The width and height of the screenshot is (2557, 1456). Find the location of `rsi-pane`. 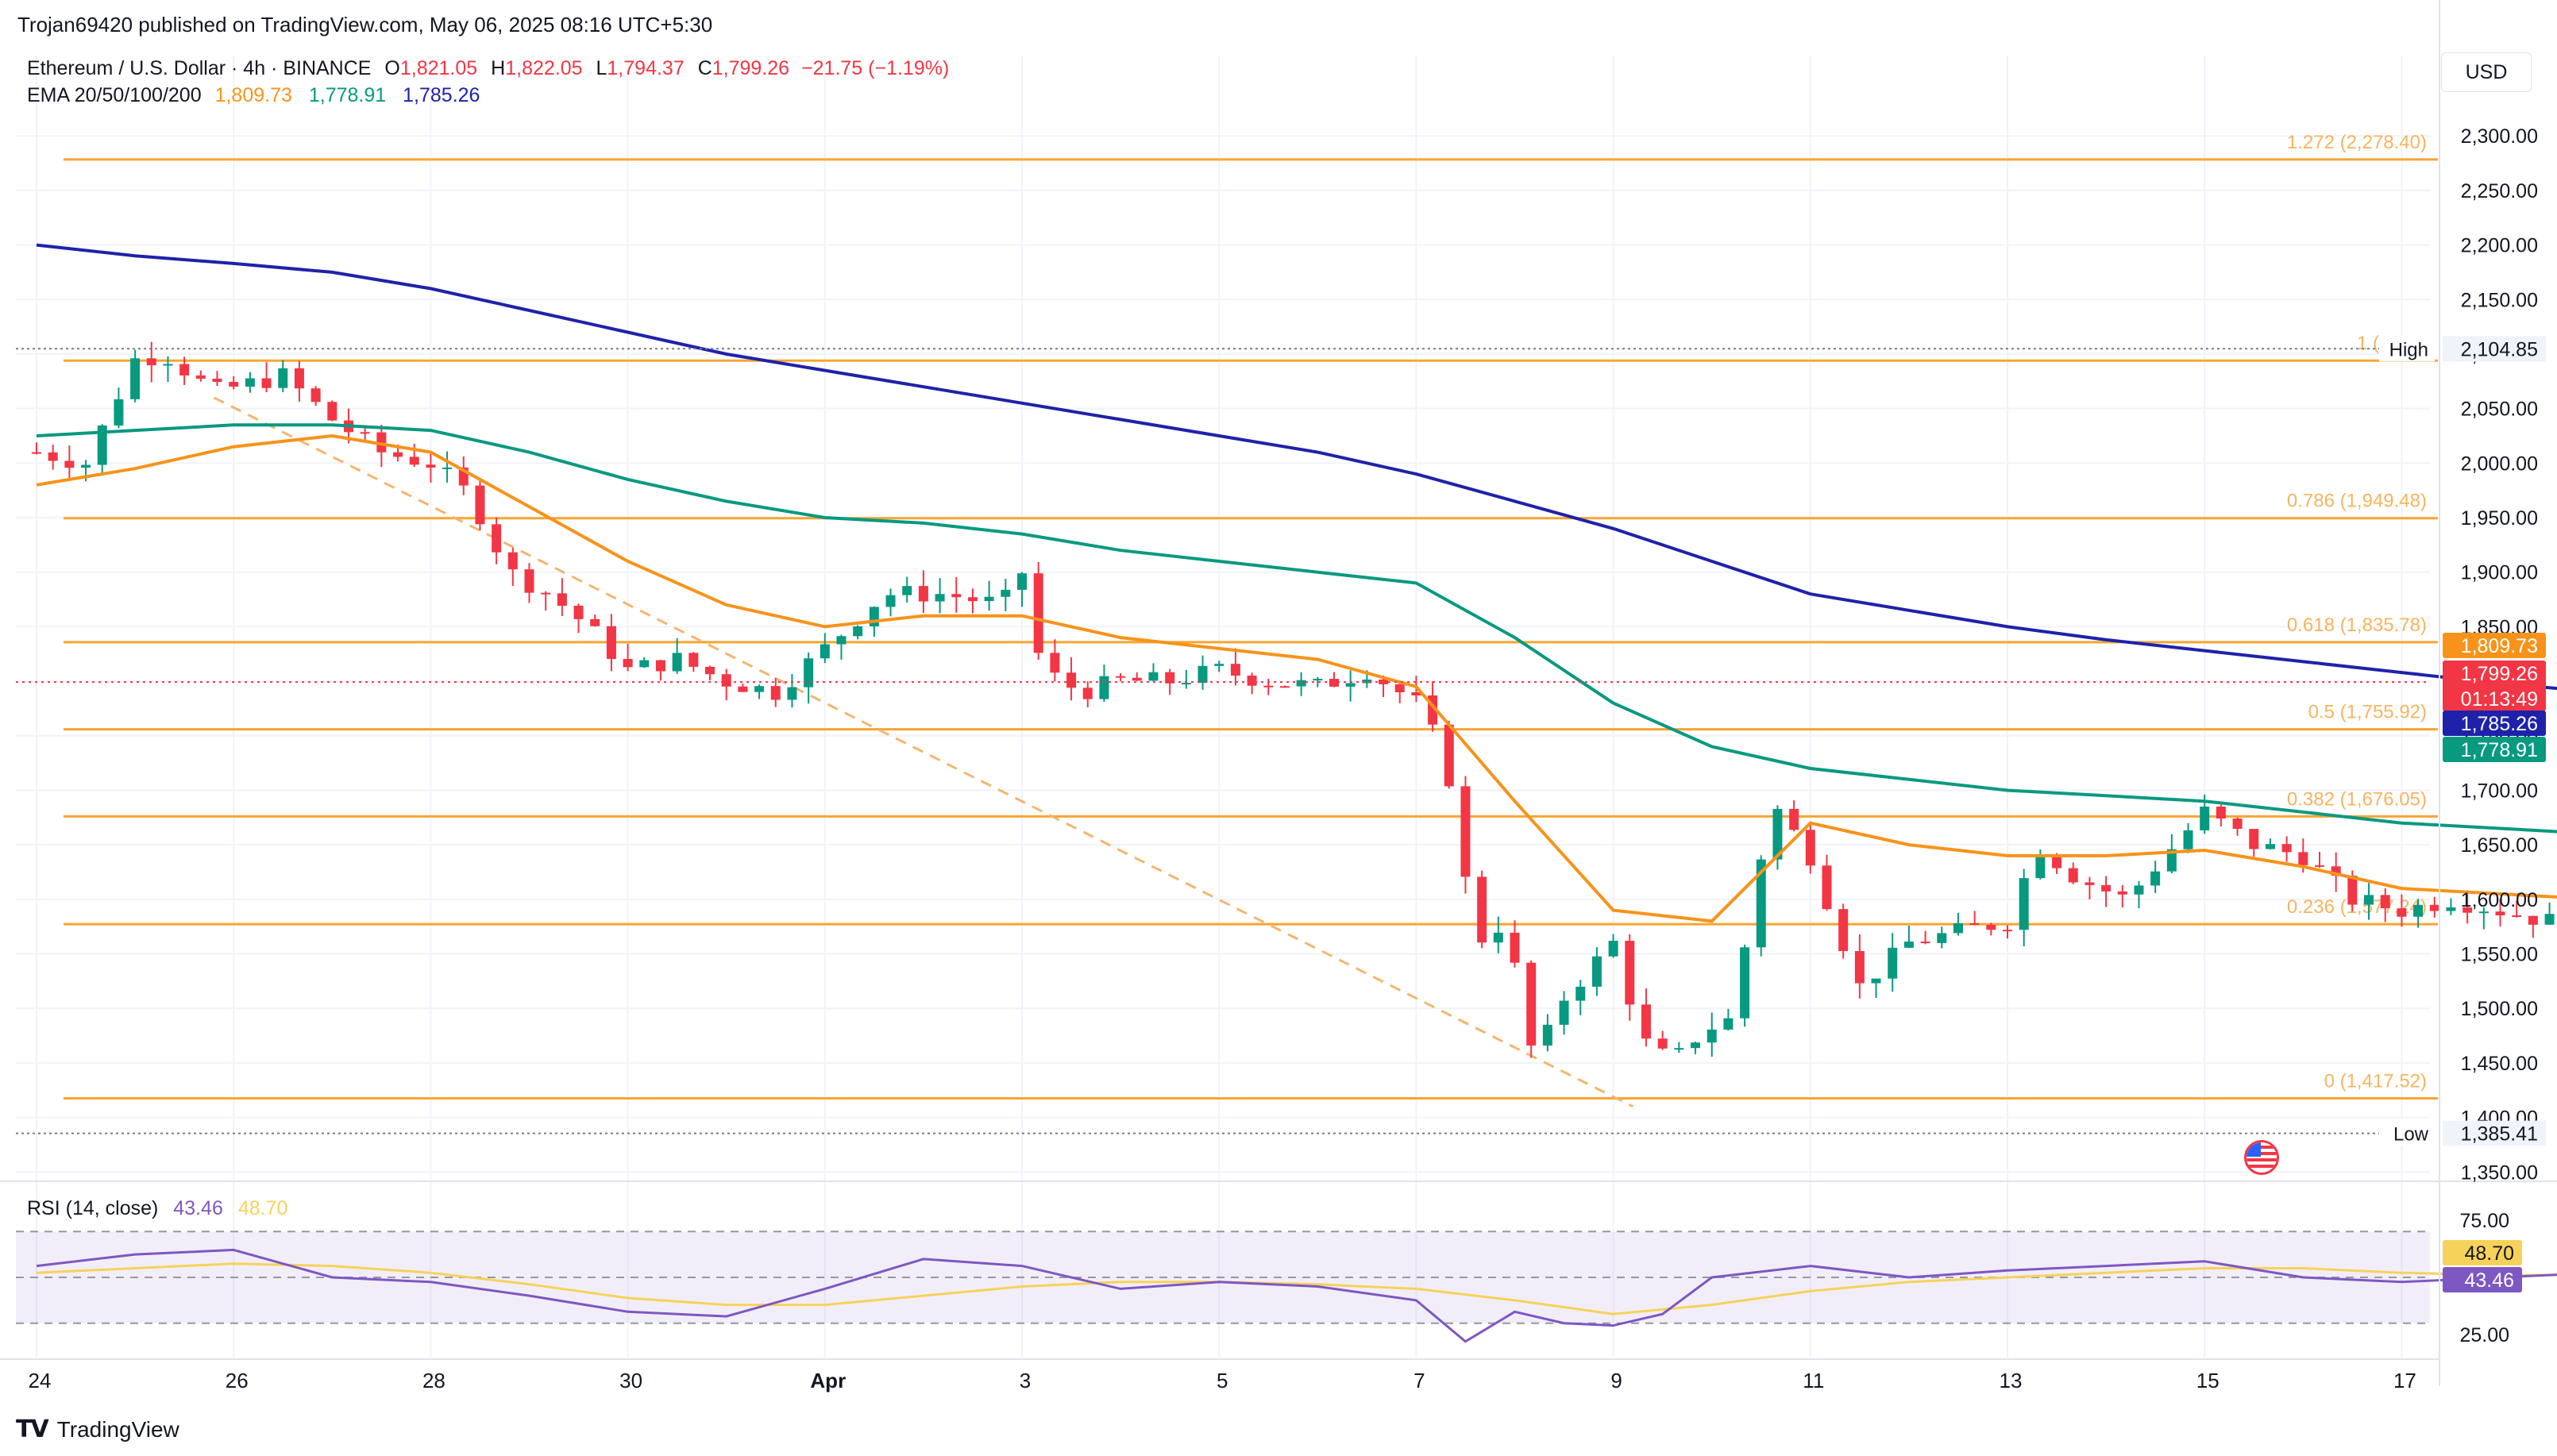

rsi-pane is located at coordinates (1286, 1275).